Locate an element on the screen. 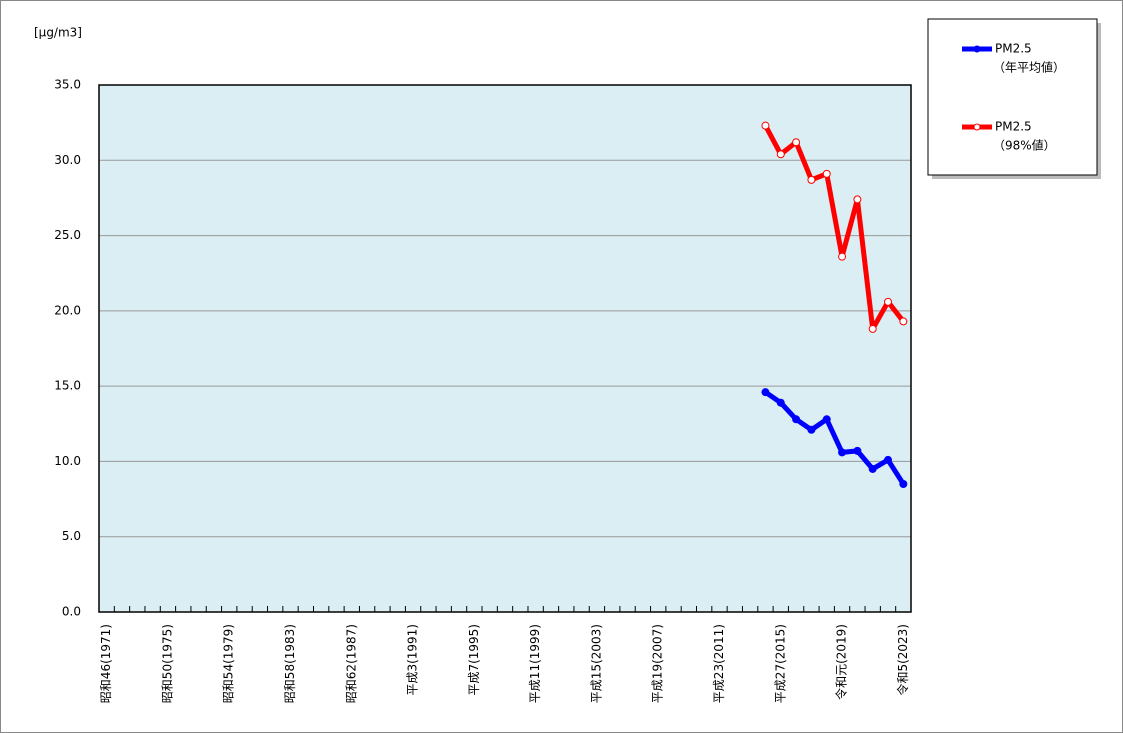 This screenshot has height=733, width=1123. y-tick-label: 30.0 is located at coordinates (67, 160).